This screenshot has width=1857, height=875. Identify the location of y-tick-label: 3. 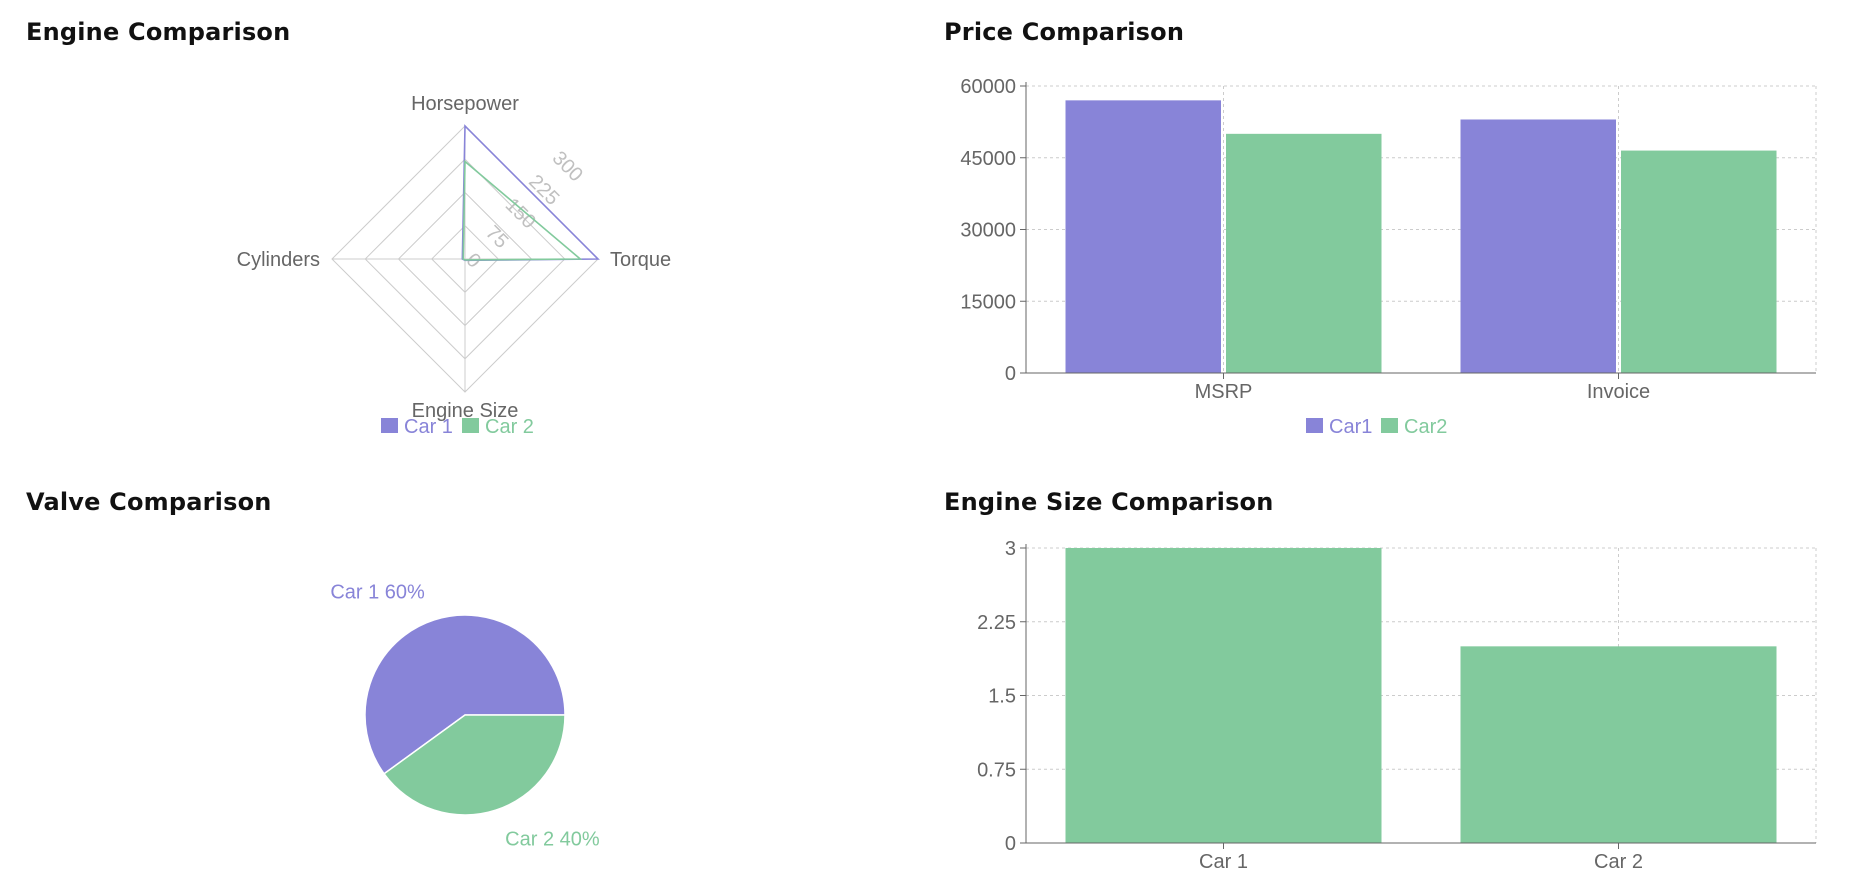
(1010, 549).